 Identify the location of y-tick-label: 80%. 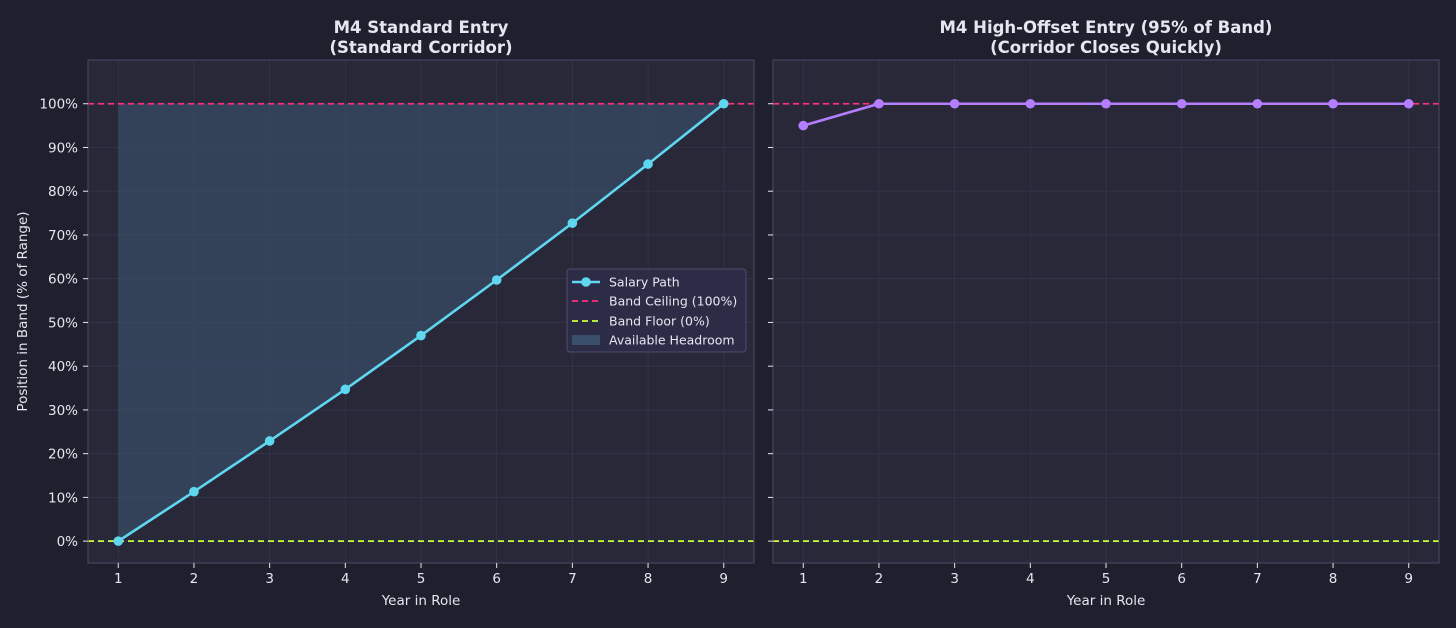
(63, 192).